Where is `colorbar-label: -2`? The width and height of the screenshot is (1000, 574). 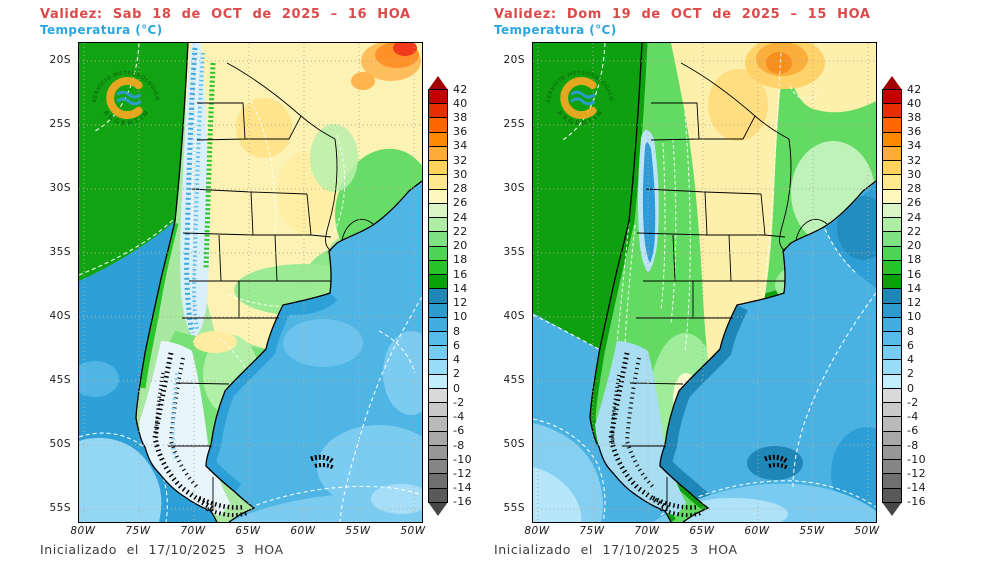
colorbar-label: -2 is located at coordinates (459, 402).